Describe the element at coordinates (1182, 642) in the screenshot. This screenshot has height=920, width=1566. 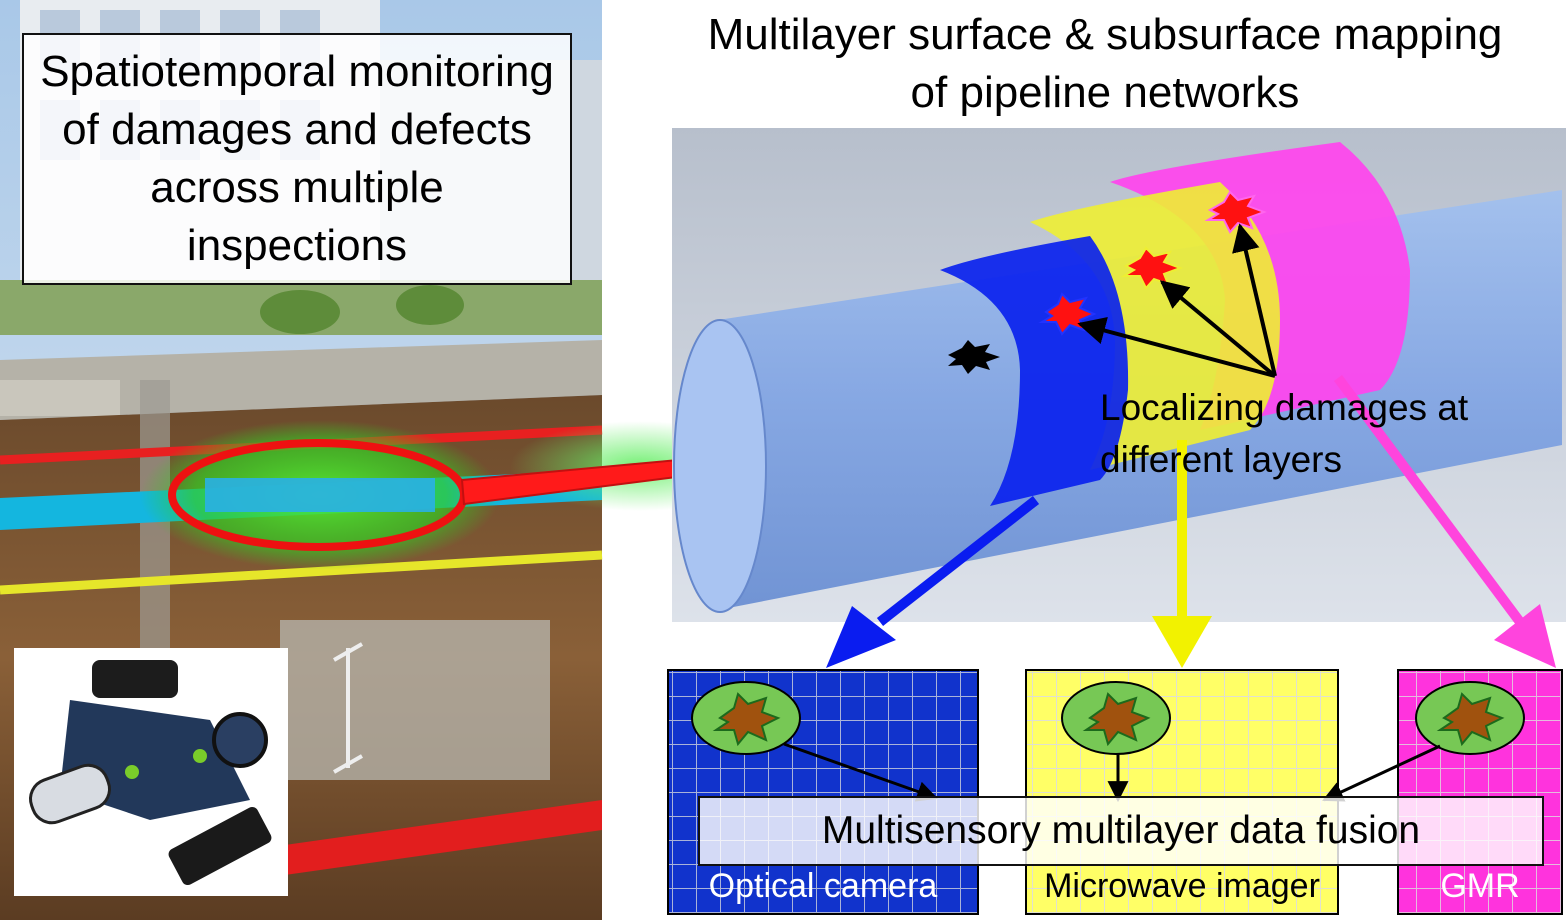
I see `arrowhead-microwave` at that location.